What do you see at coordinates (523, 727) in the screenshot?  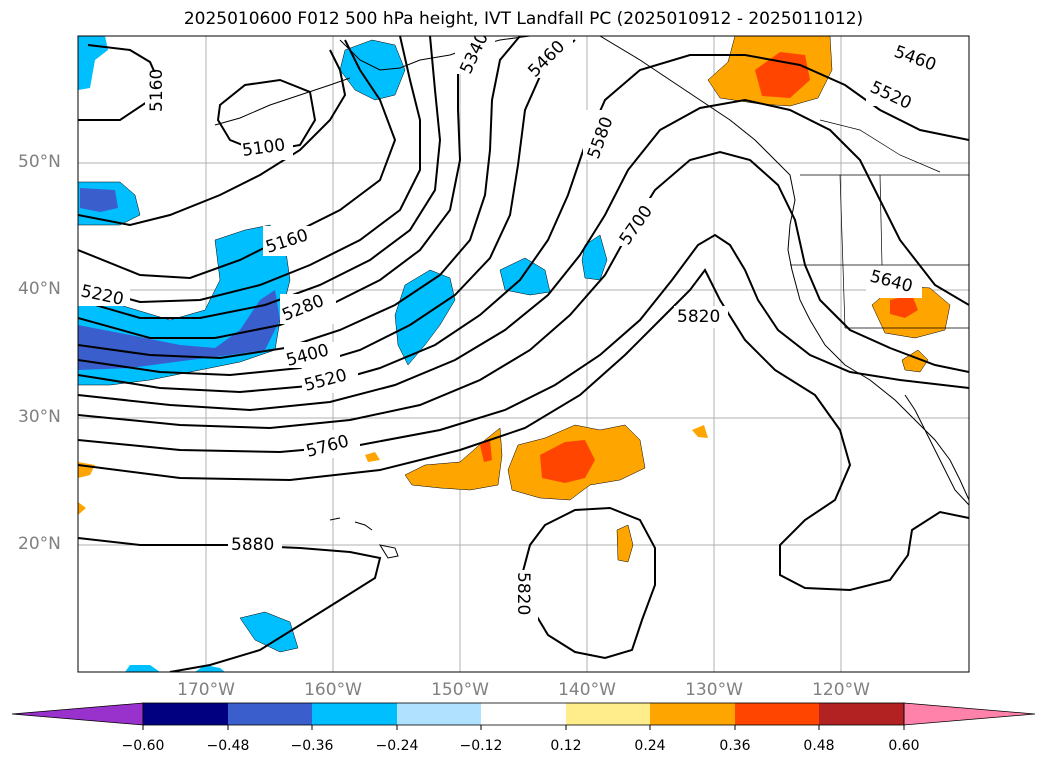 I see `colorbar-tick-marks` at bounding box center [523, 727].